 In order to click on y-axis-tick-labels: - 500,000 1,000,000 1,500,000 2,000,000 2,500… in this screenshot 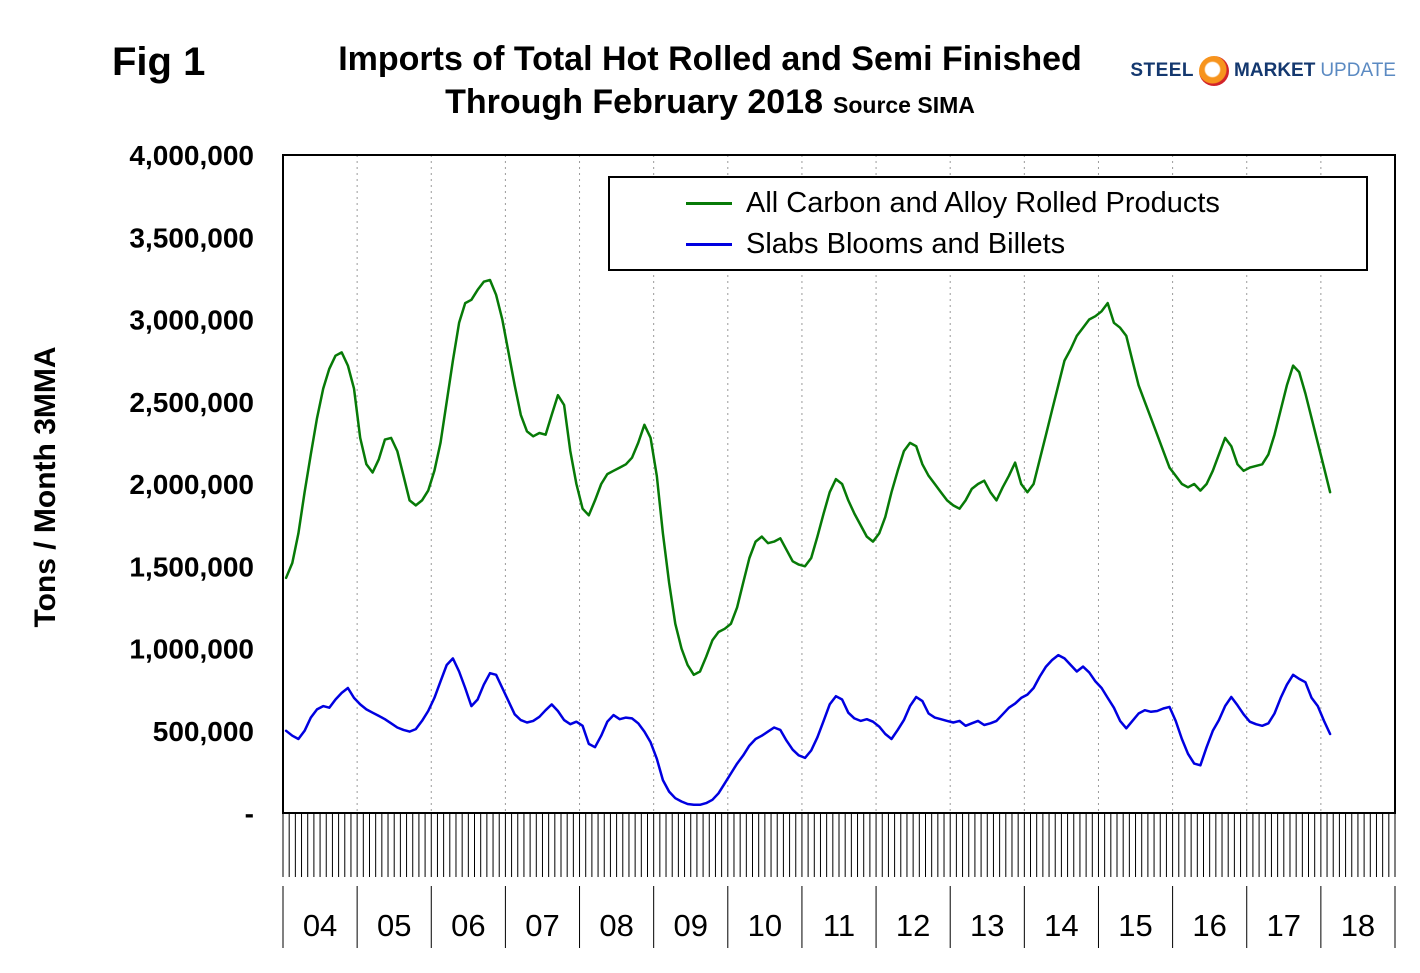, I will do `click(191, 484)`.